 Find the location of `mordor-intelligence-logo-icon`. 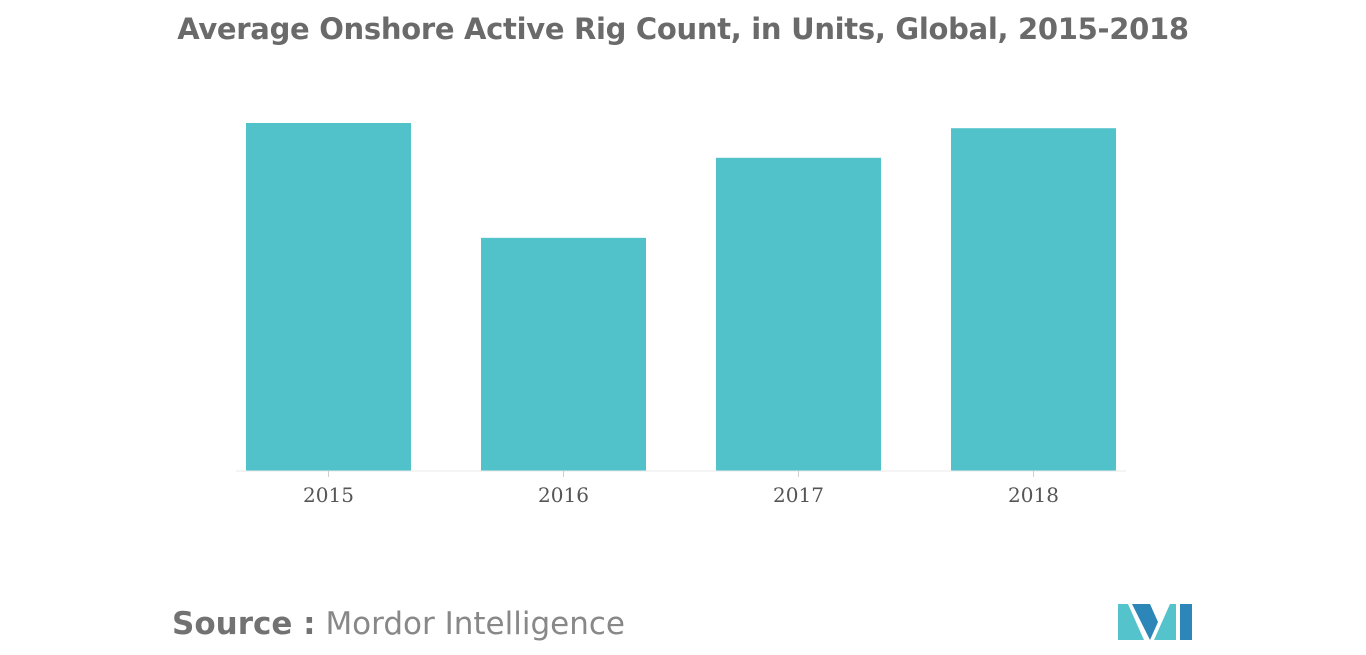

mordor-intelligence-logo-icon is located at coordinates (1155, 622).